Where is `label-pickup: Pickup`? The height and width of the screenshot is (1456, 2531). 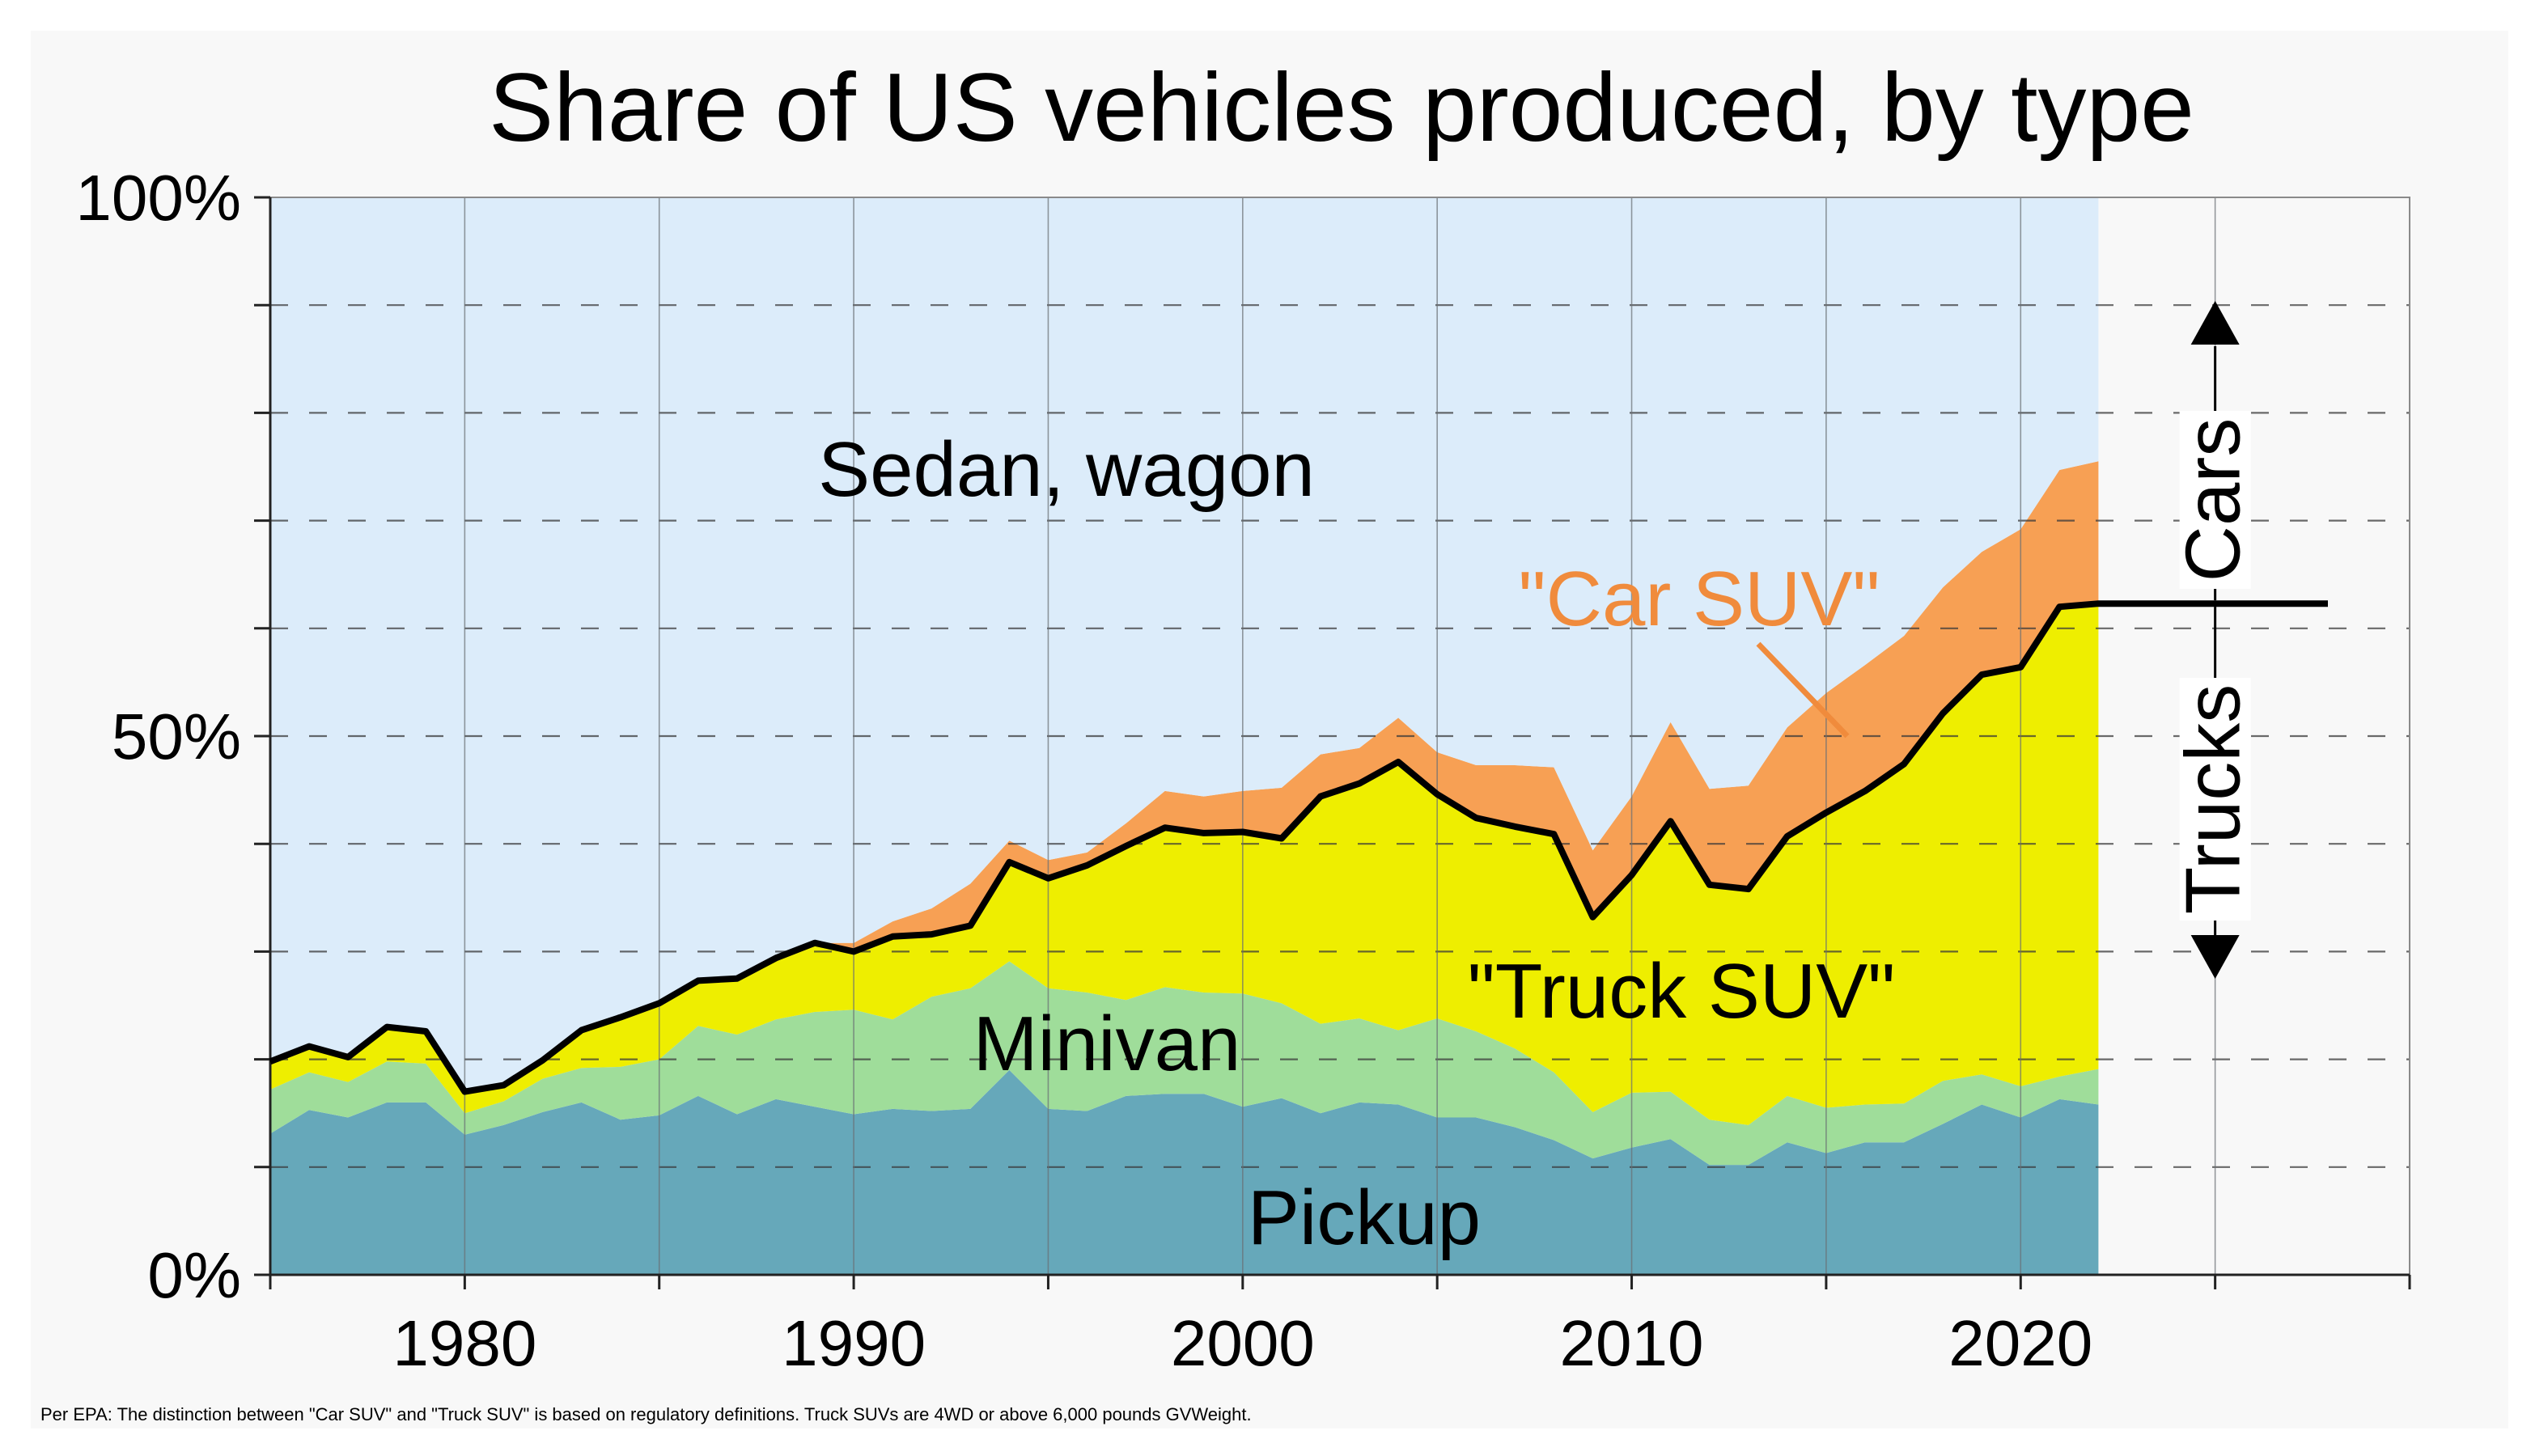 label-pickup: Pickup is located at coordinates (1364, 1218).